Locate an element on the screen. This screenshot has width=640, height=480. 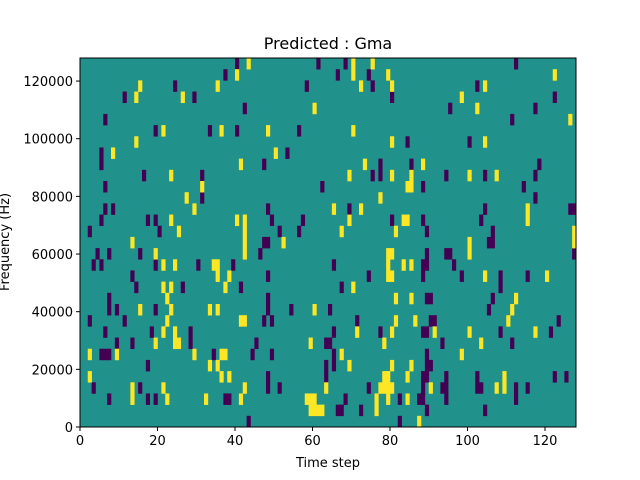
y-axis: 0 20000 40000 60000 80000 100000 120000 is located at coordinates (51, 255).